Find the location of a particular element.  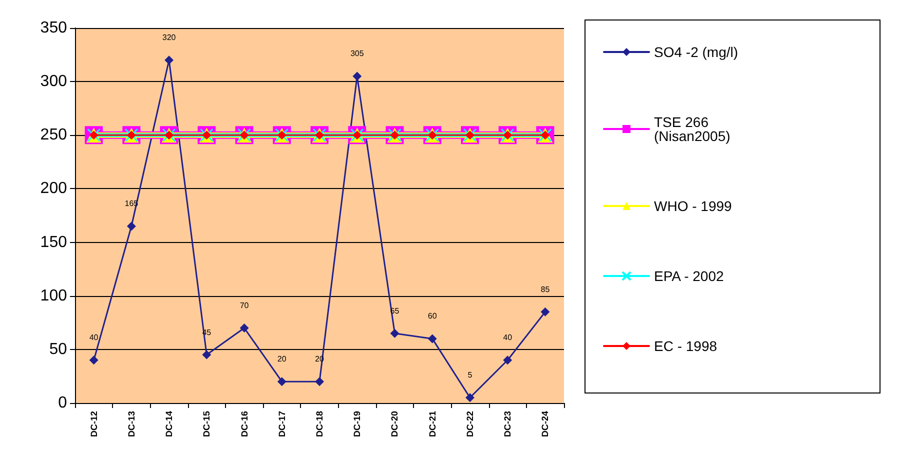

data-label: 85 is located at coordinates (545, 289).